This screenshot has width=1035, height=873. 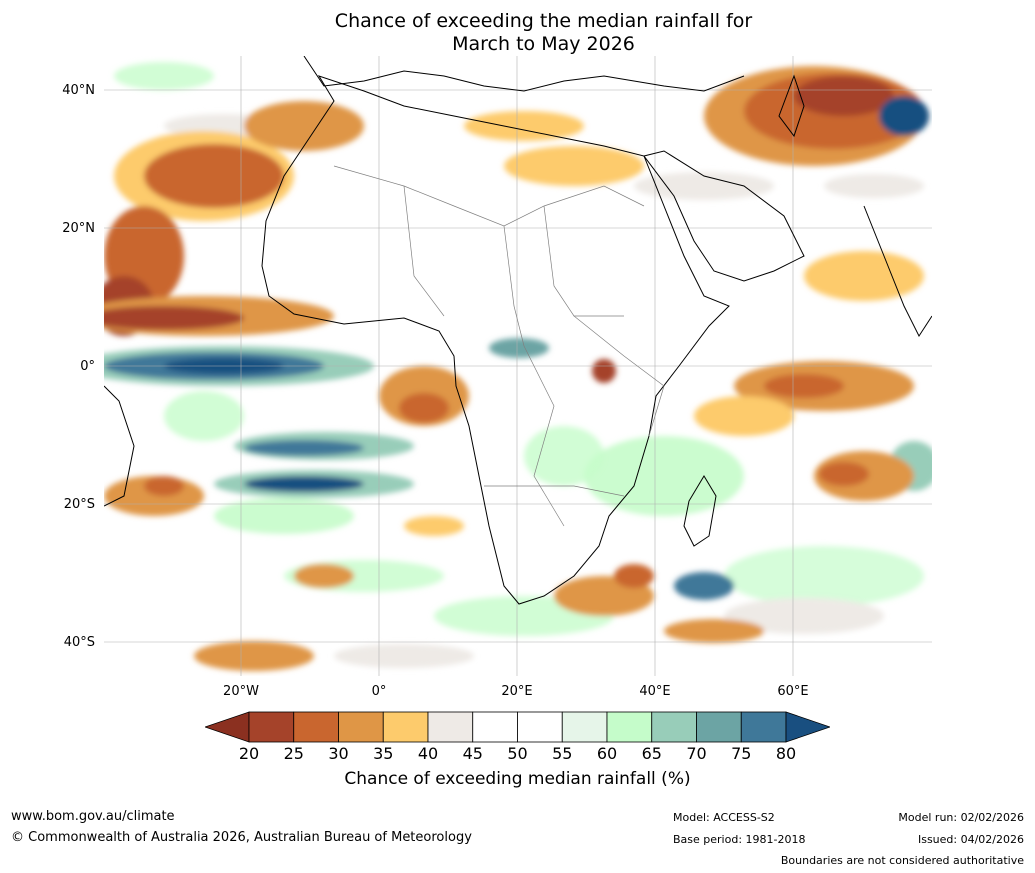 What do you see at coordinates (562, 753) in the screenshot?
I see `colorbar-tick-label: 55` at bounding box center [562, 753].